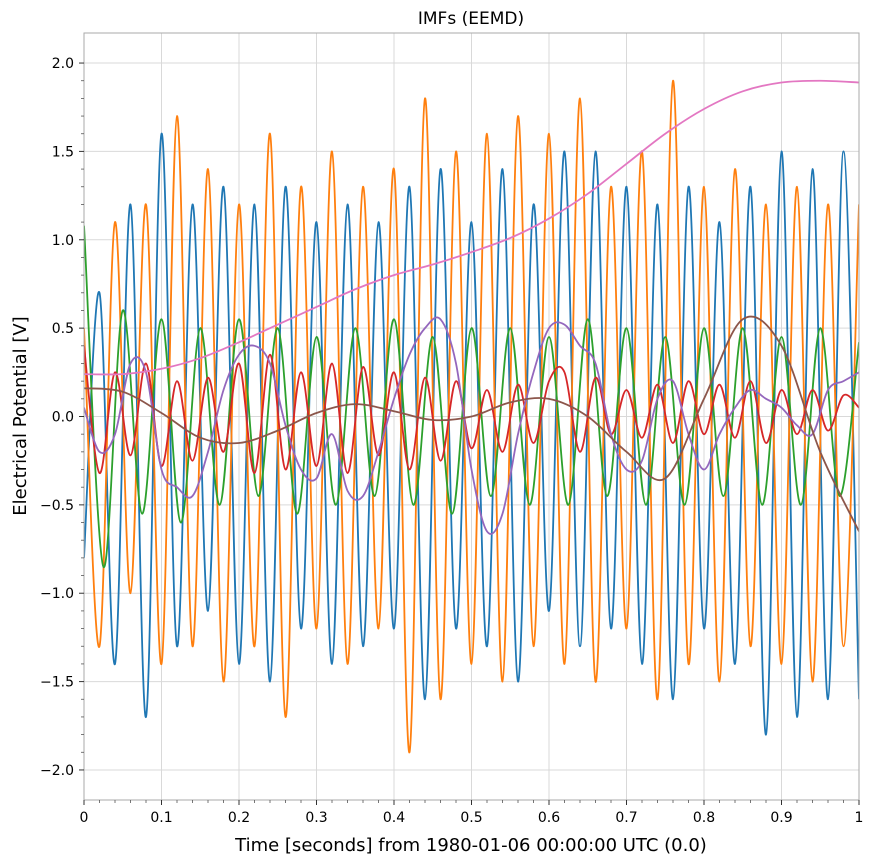 This screenshot has width=873, height=865. I want to click on y-tick-label: −1.0, so click(57, 594).